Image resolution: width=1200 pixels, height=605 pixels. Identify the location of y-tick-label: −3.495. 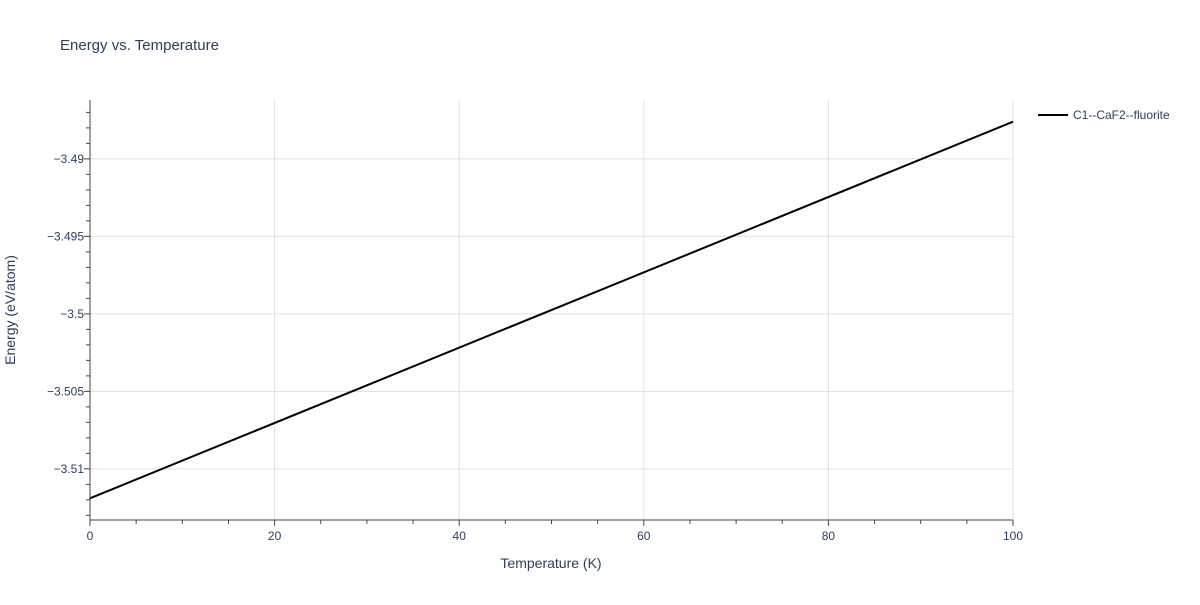
(65, 236).